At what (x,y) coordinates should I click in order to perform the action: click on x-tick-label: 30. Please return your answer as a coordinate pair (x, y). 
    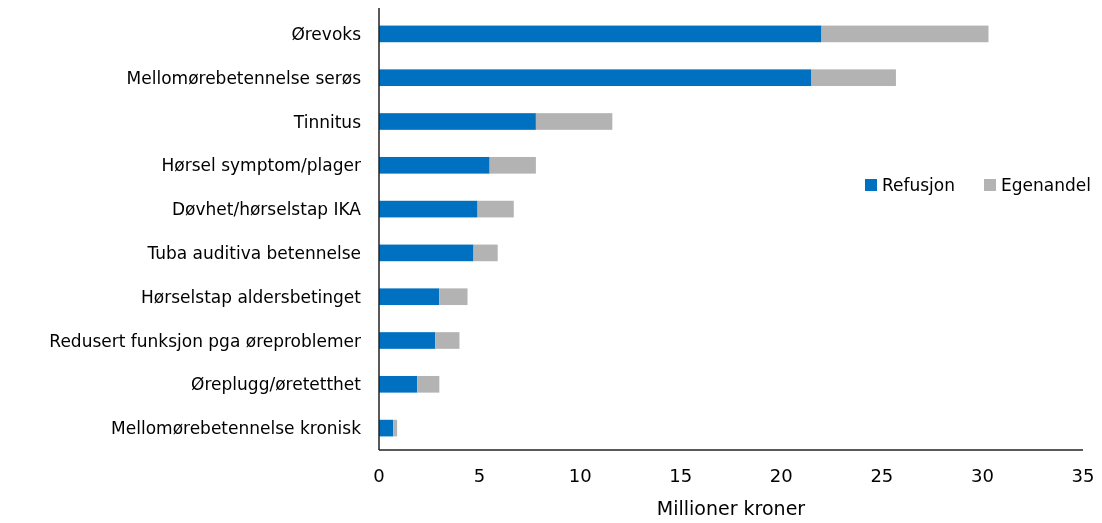
    Looking at the image, I should click on (982, 475).